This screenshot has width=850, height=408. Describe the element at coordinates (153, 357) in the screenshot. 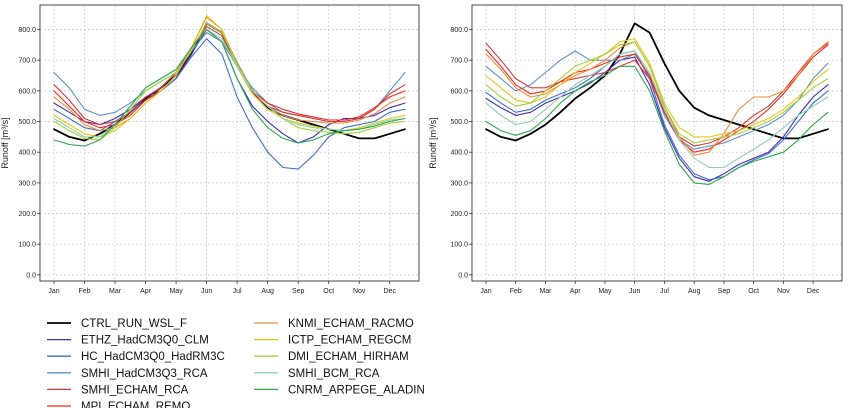

I see `legend-label: HC_HadCM3Q0_HadRM3C` at that location.